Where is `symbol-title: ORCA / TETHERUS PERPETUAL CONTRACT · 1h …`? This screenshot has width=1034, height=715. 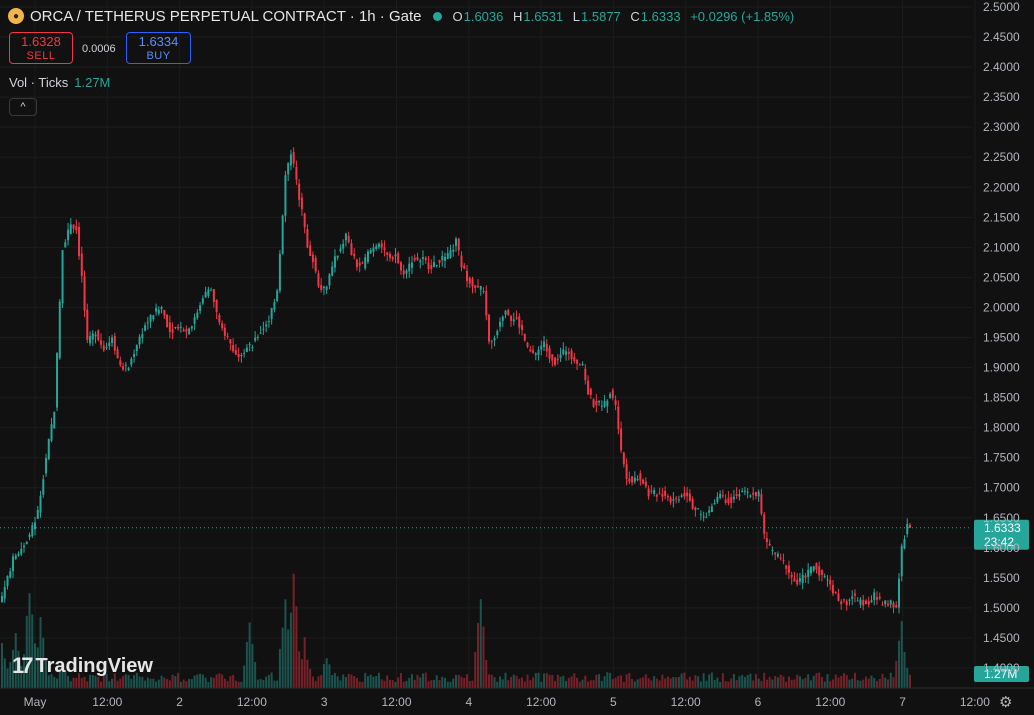 symbol-title: ORCA / TETHERUS PERPETUAL CONTRACT · 1h … is located at coordinates (226, 16).